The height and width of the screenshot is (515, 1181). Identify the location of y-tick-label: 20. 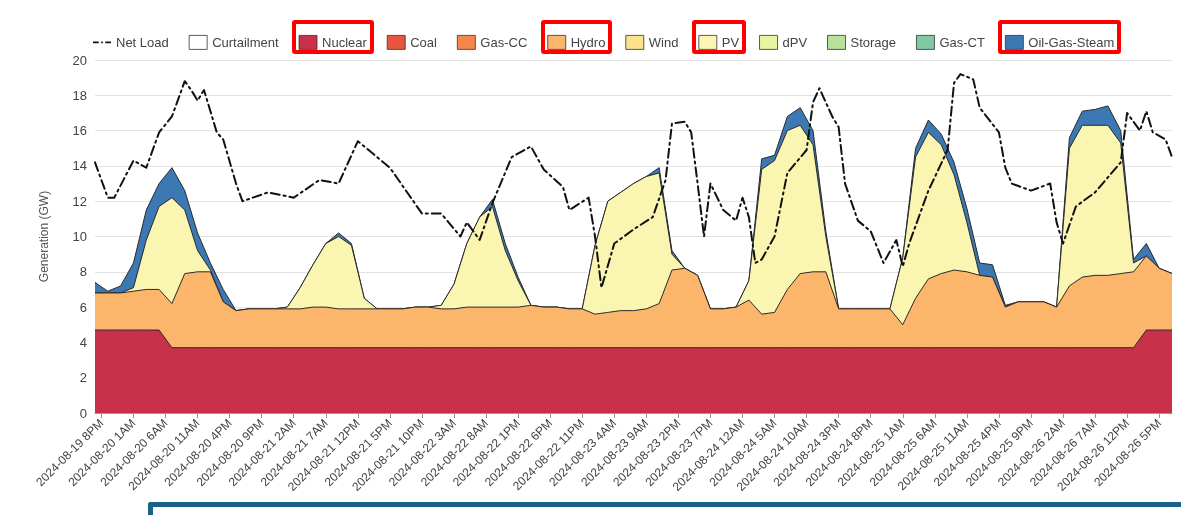
(79, 60).